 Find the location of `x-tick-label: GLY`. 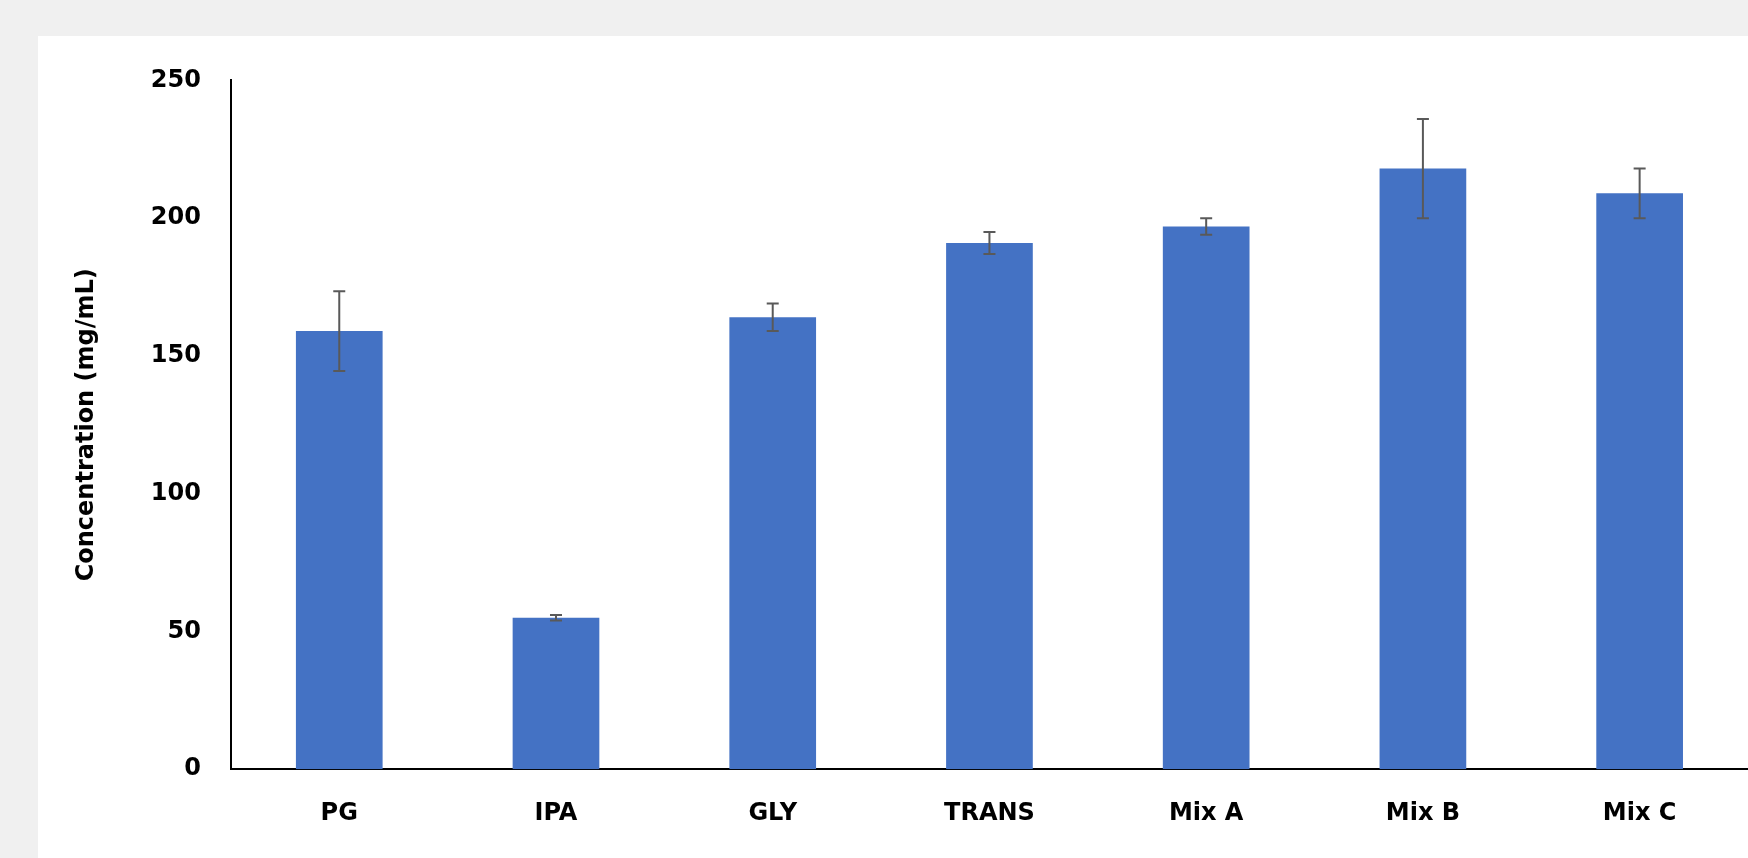

x-tick-label: GLY is located at coordinates (773, 811).